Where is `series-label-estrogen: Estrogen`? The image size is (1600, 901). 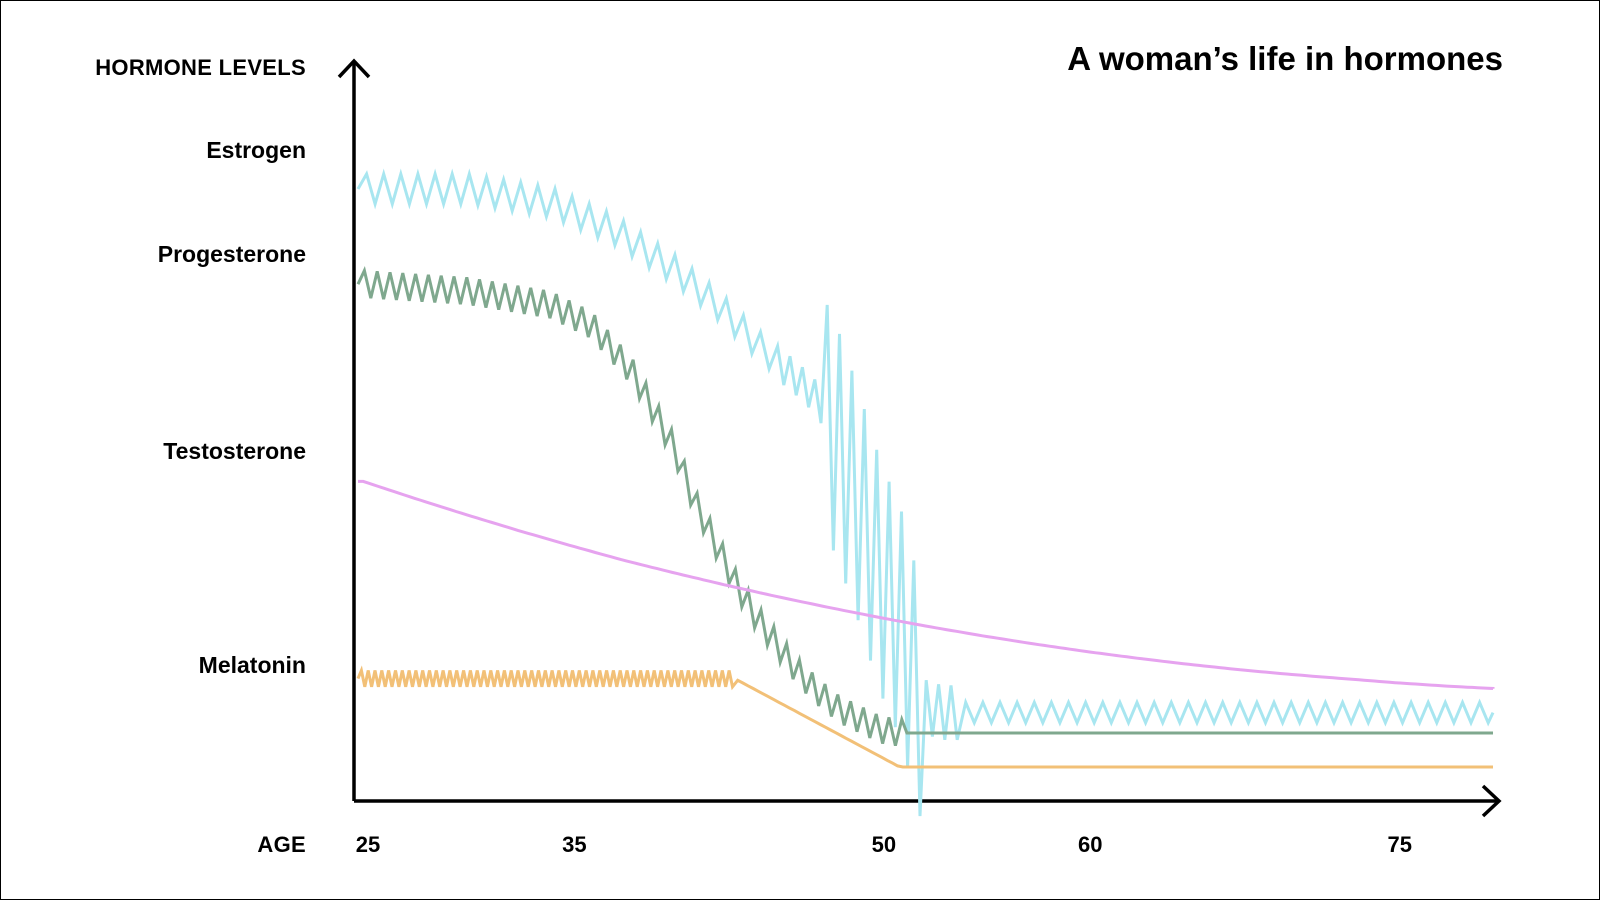 series-label-estrogen: Estrogen is located at coordinates (256, 150).